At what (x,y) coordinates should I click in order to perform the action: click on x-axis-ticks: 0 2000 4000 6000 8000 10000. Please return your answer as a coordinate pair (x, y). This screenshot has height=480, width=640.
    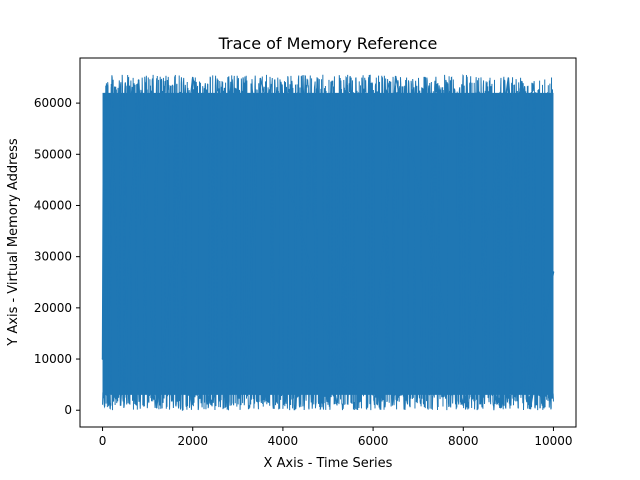
    Looking at the image, I should click on (336, 437).